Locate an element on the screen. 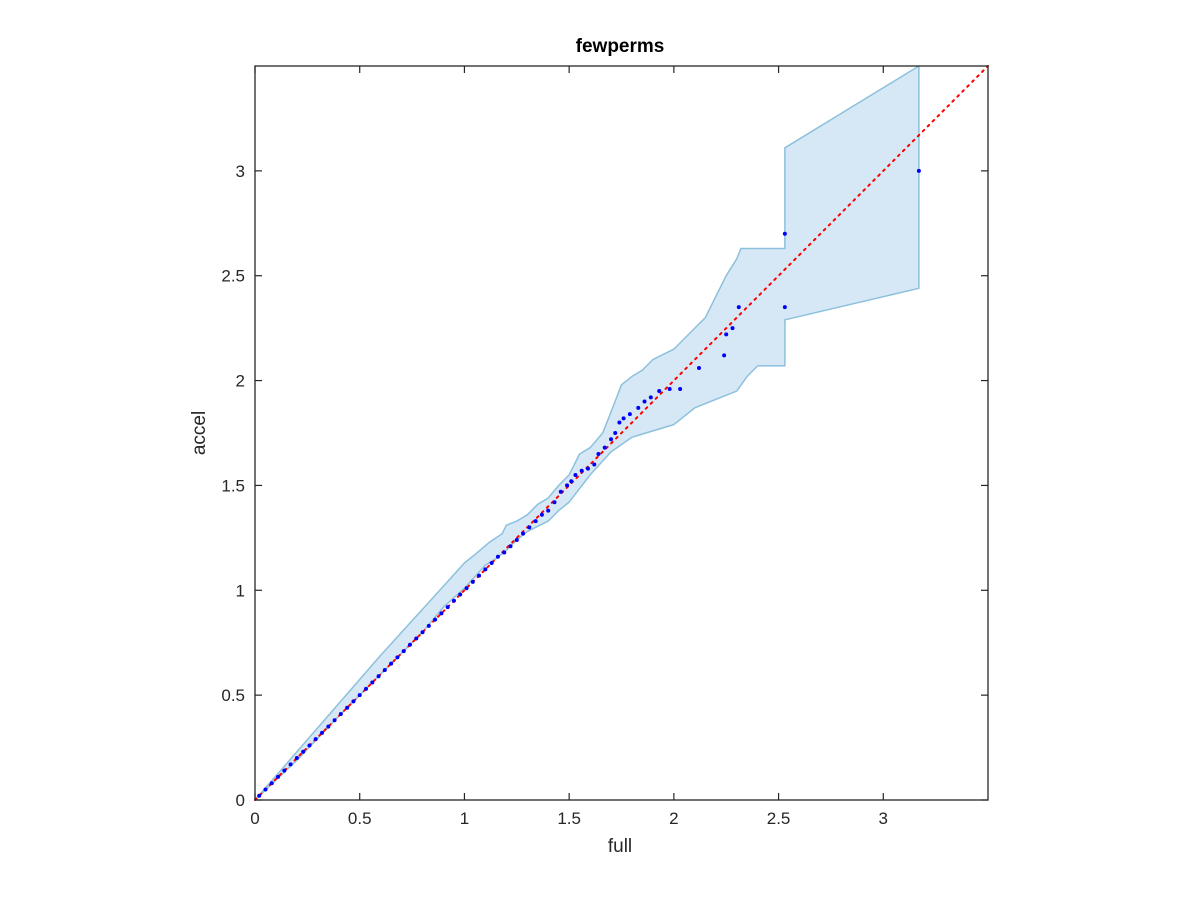 The image size is (1200, 900). x-tick-label-6: 3 is located at coordinates (883, 818).